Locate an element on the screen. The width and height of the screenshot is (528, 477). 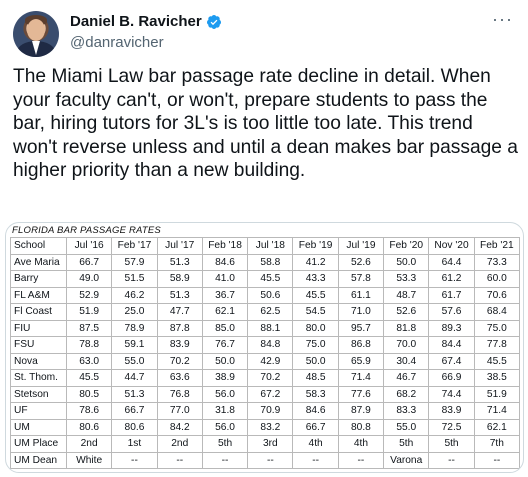
rate-cell: 84.2 is located at coordinates (179, 427).